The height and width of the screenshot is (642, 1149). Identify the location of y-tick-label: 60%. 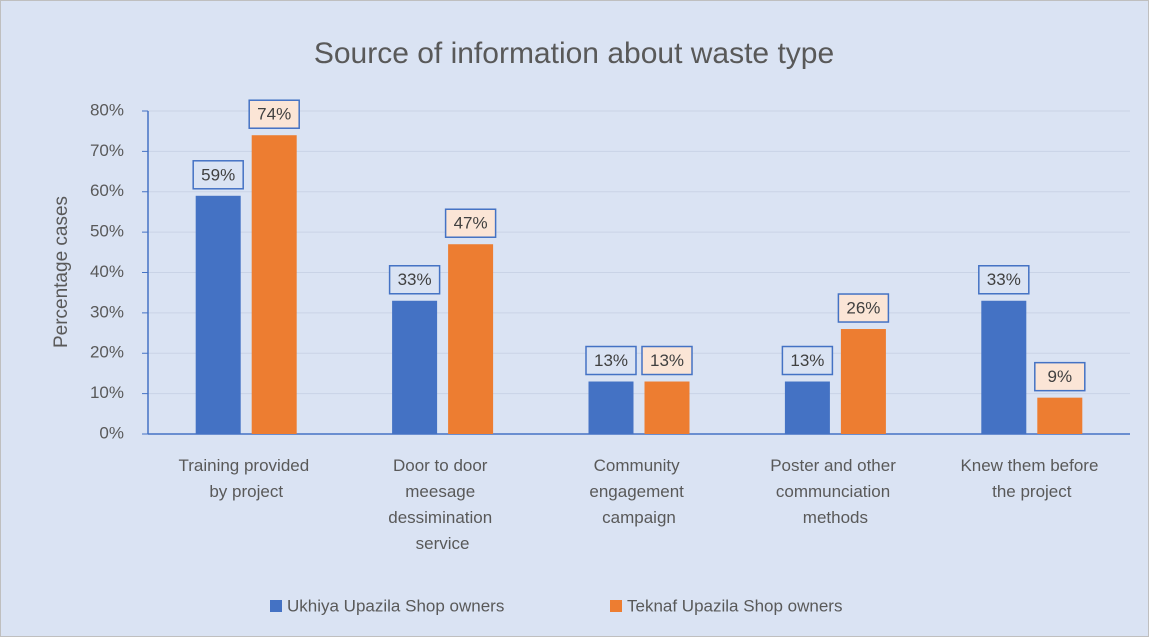
(107, 190).